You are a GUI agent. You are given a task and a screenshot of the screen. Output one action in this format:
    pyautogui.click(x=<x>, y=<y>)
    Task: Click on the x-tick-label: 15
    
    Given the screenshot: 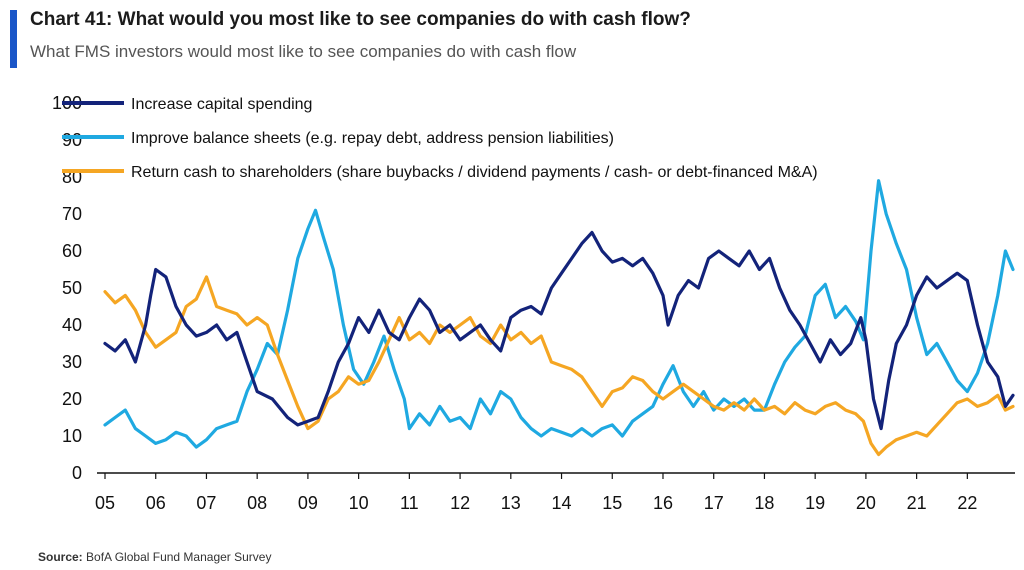 What is the action you would take?
    pyautogui.click(x=612, y=503)
    